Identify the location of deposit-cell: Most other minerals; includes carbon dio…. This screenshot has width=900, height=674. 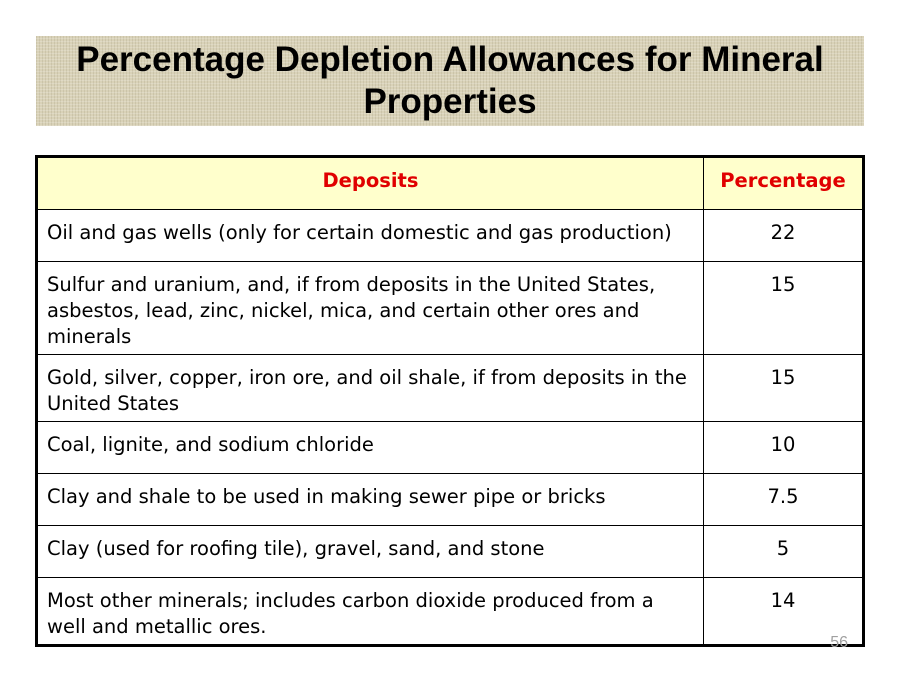
(370, 611).